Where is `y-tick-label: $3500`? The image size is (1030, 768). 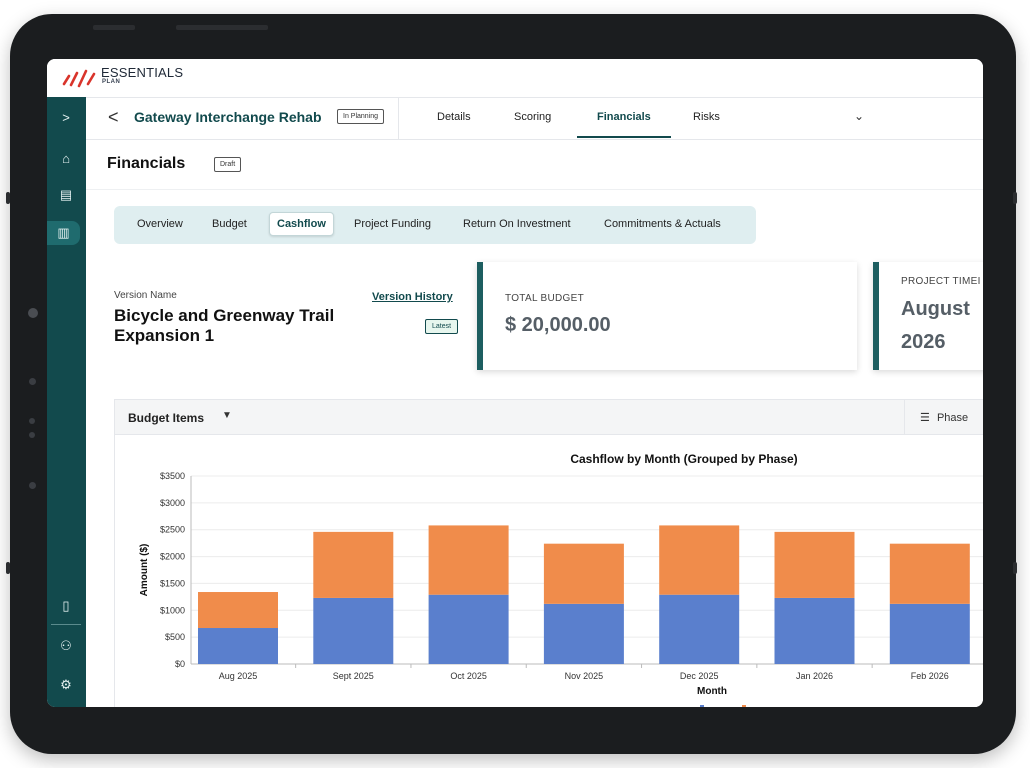 y-tick-label: $3500 is located at coordinates (172, 476).